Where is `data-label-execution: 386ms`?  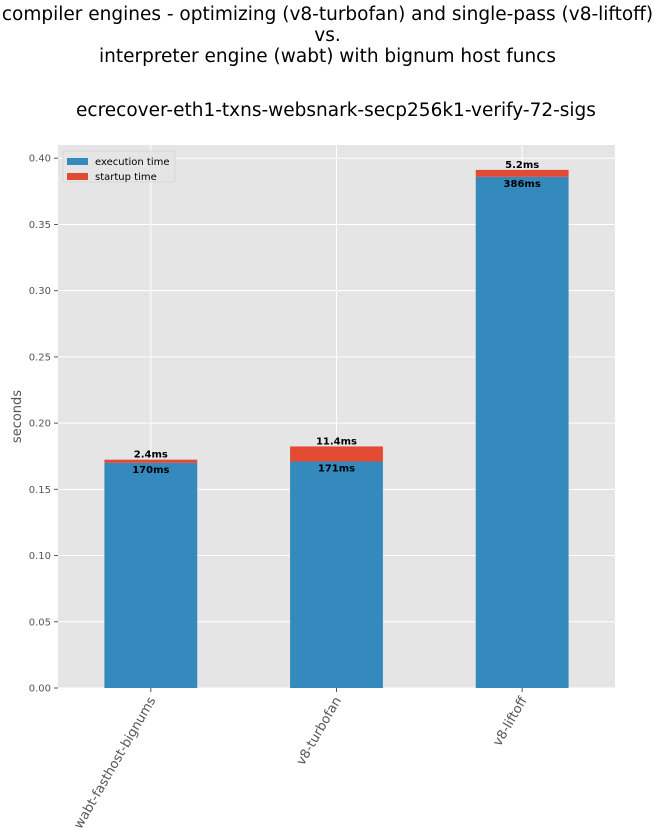
data-label-execution: 386ms is located at coordinates (522, 184).